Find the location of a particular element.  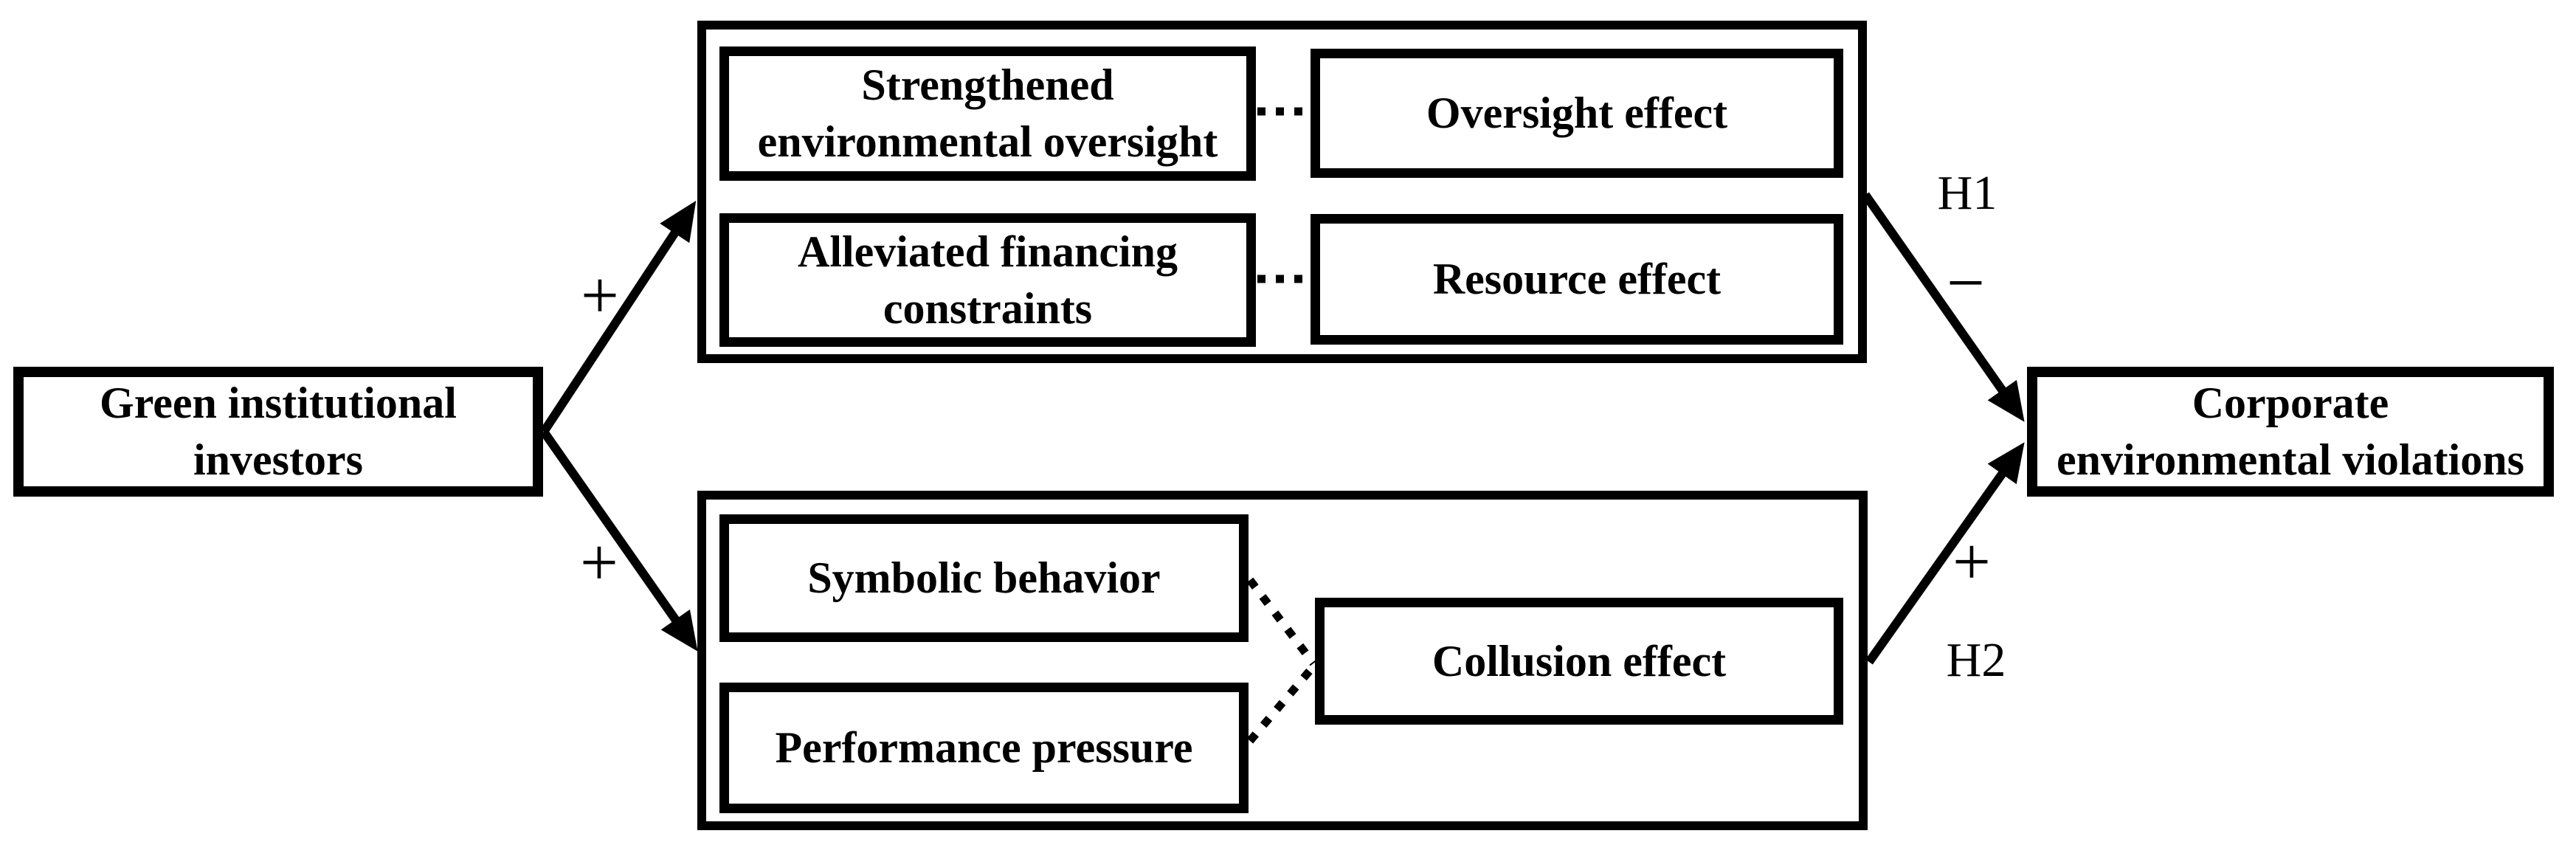

arrow-investors-to-mechanisms is located at coordinates (618, 318).